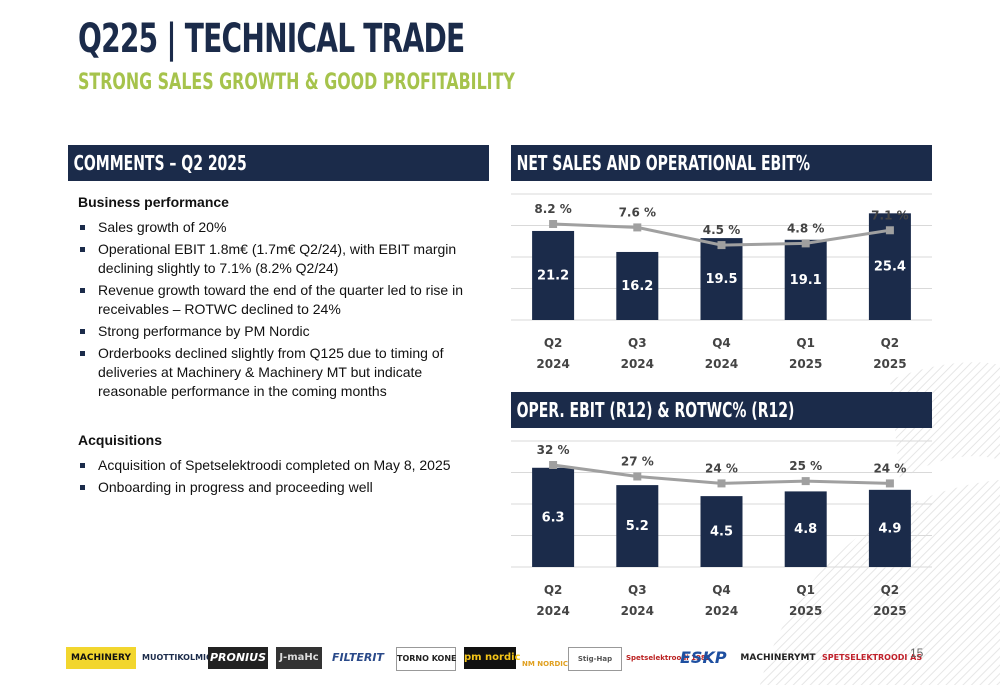 The width and height of the screenshot is (1000, 685). I want to click on sales-bar-label: 16.2, so click(637, 286).